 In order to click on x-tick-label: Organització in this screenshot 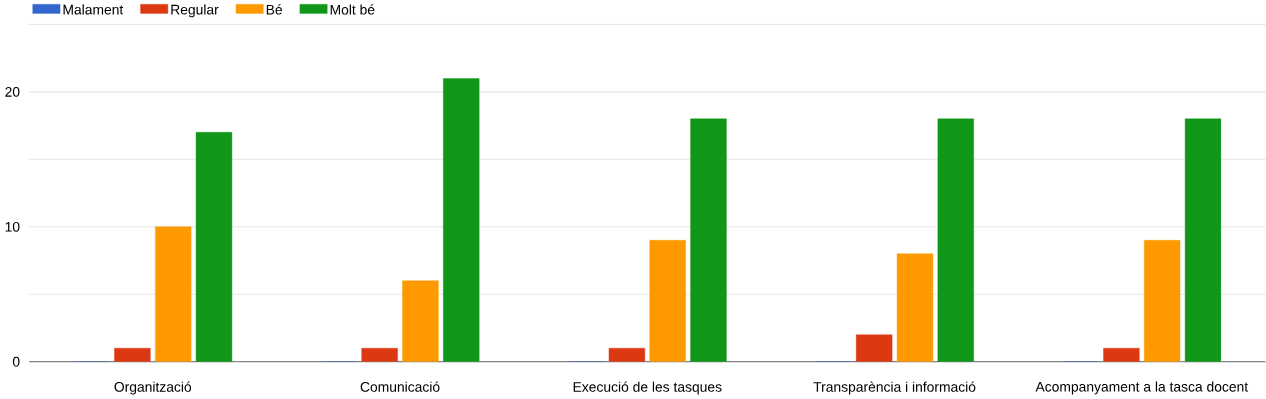, I will do `click(153, 388)`.